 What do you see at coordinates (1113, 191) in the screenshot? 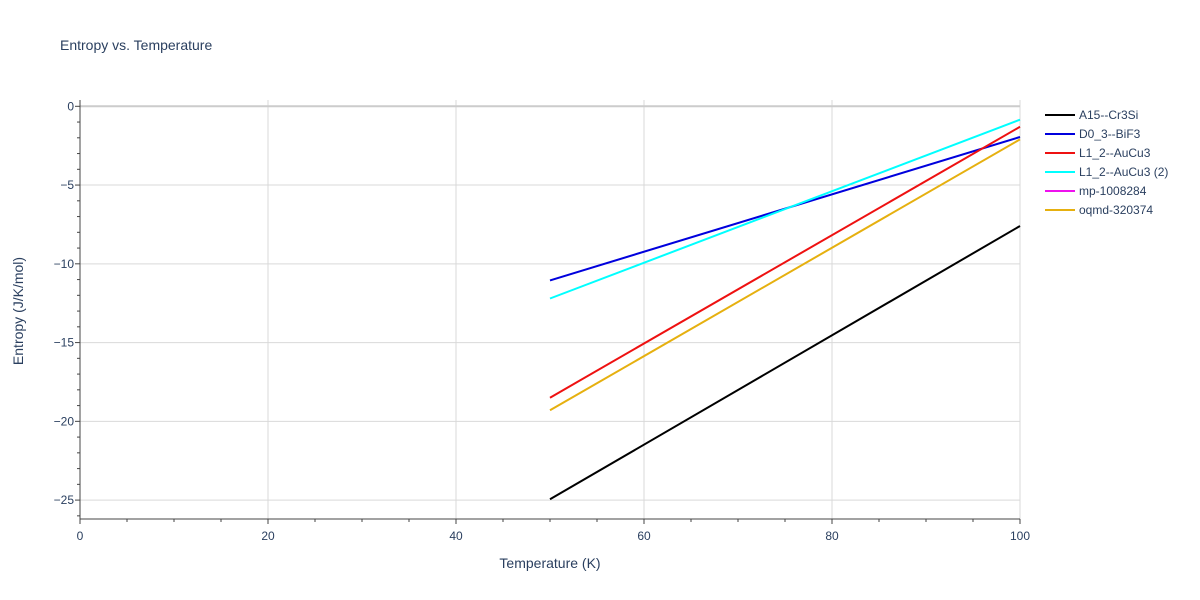
I see `legend-label: mp-1008284` at bounding box center [1113, 191].